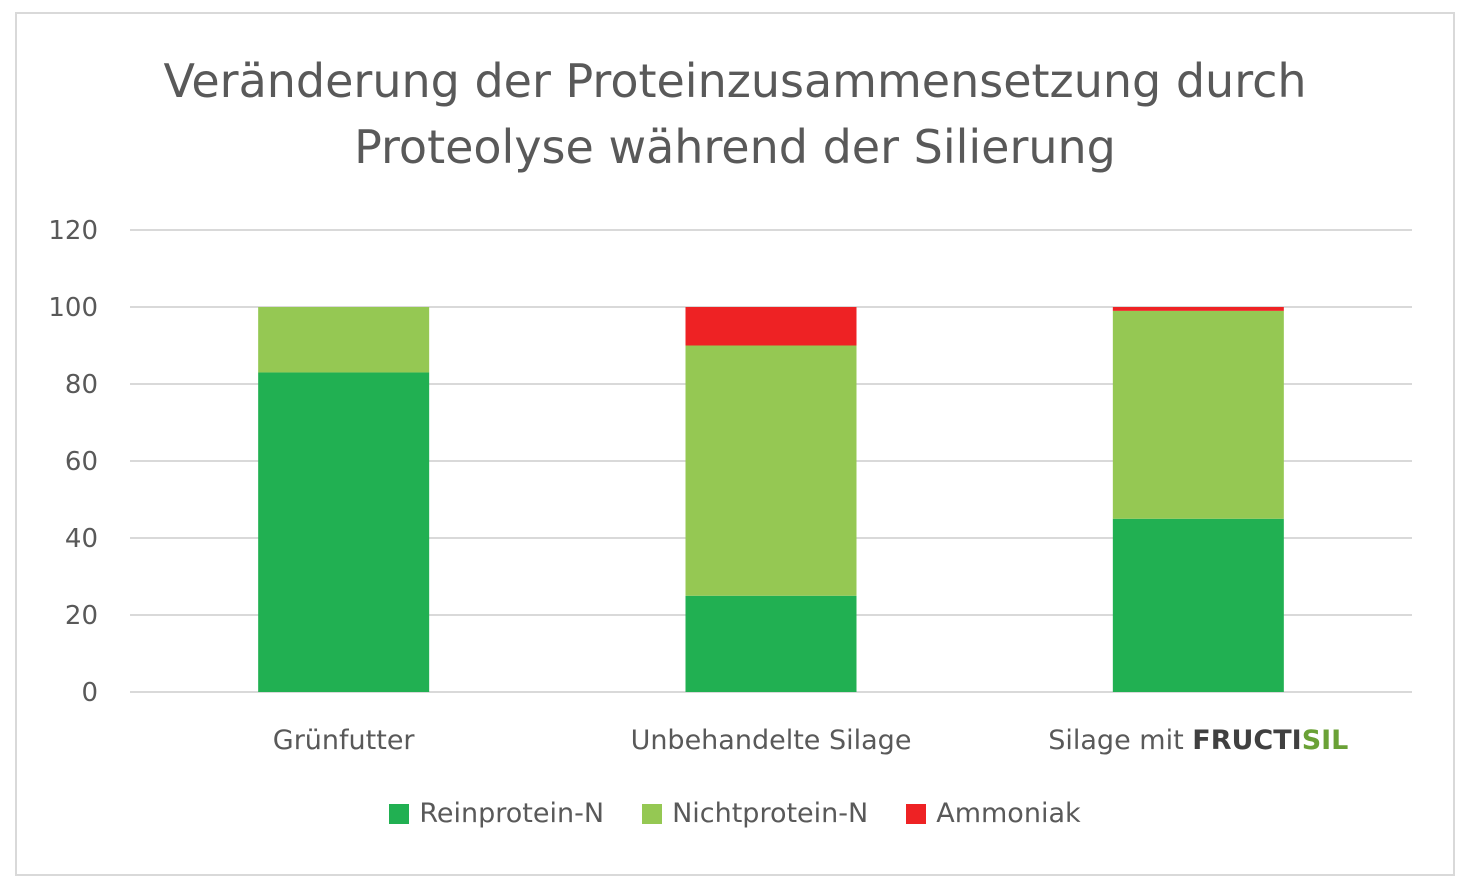 The image size is (1470, 891). I want to click on y-tick-label: 100, so click(73, 308).